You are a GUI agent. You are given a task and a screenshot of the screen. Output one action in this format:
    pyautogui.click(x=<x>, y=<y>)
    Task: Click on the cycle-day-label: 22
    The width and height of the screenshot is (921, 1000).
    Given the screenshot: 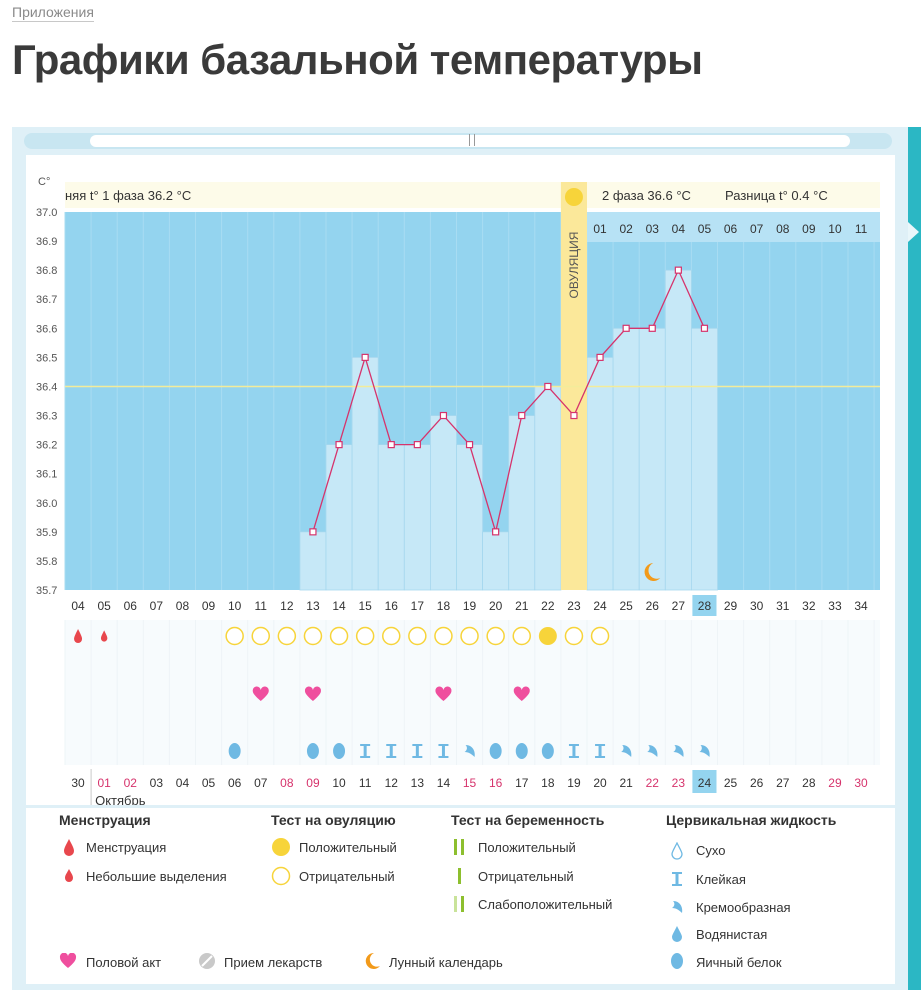 What is the action you would take?
    pyautogui.click(x=548, y=606)
    